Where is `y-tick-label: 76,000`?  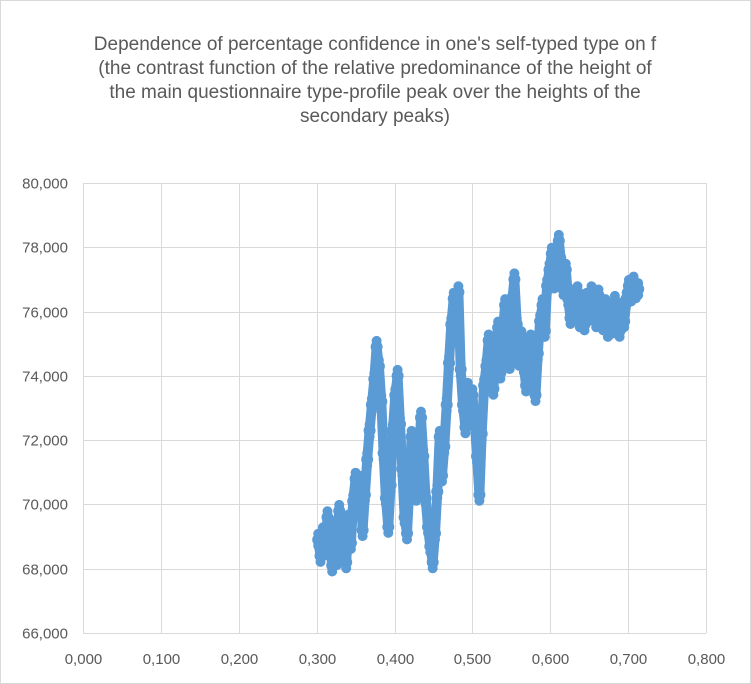
y-tick-label: 76,000 is located at coordinates (45, 313).